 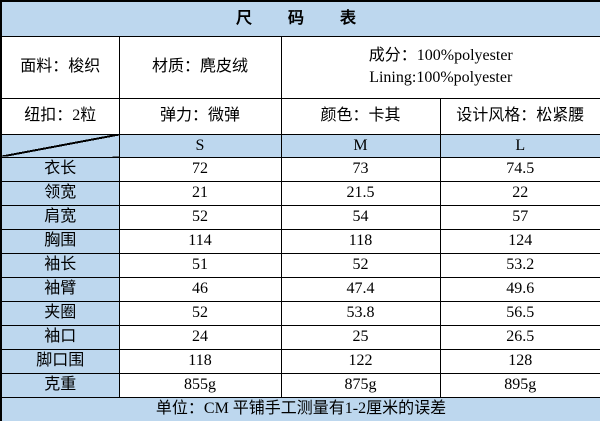 What do you see at coordinates (60, 265) in the screenshot?
I see `row-label: 袖长` at bounding box center [60, 265].